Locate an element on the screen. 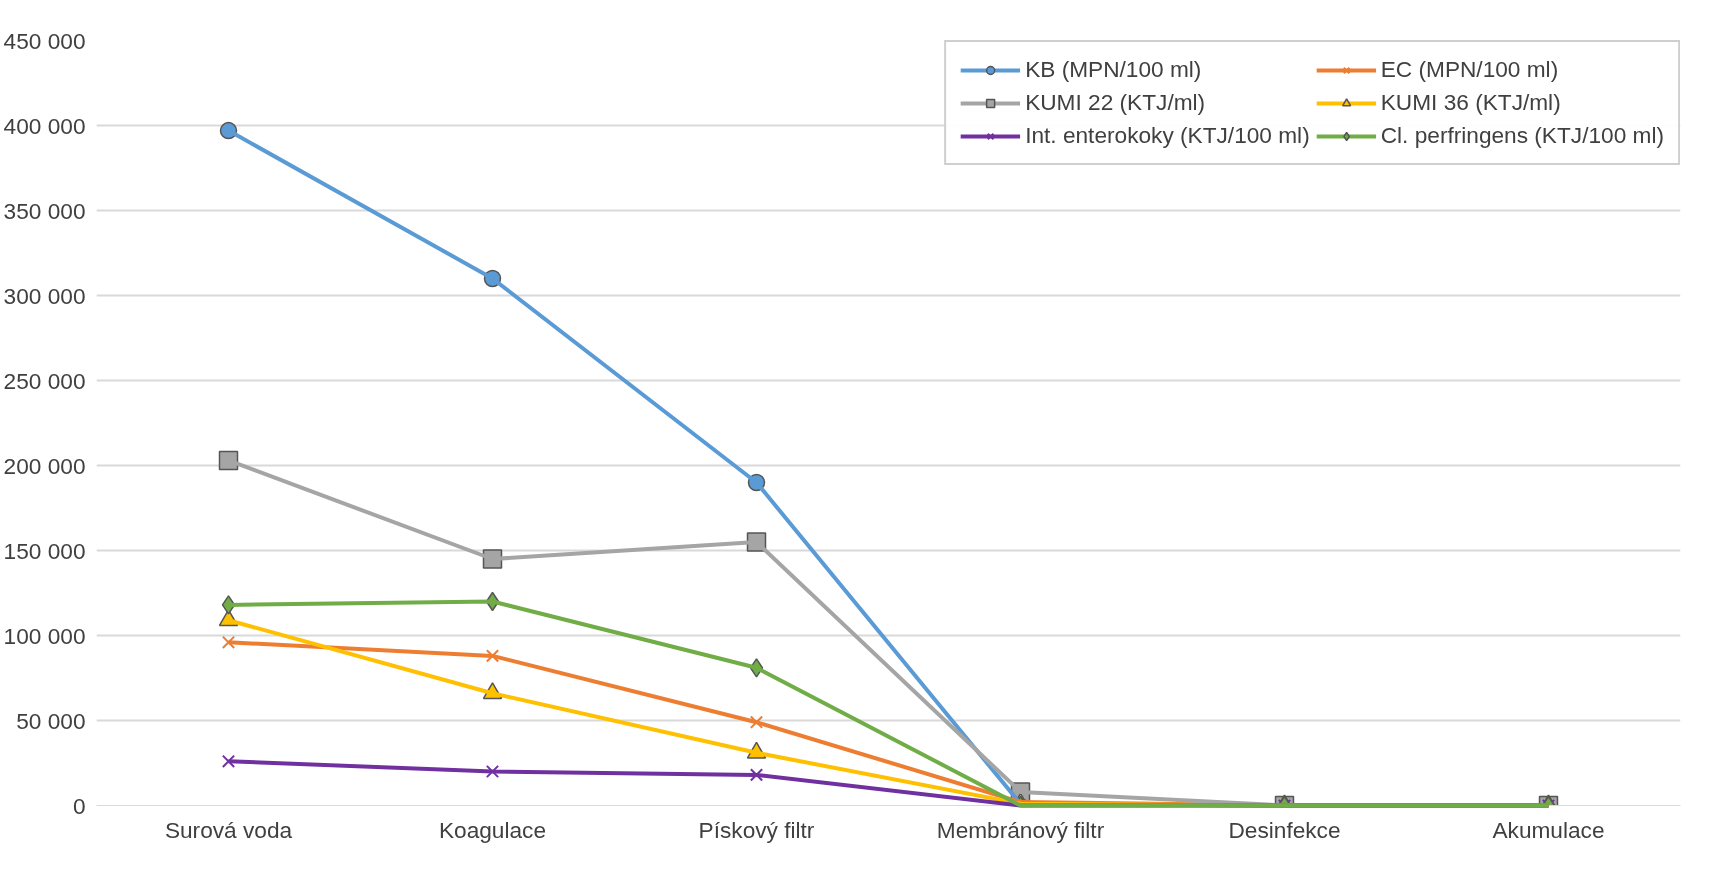 The image size is (1729, 873). legend-label: KB (MPN/100 ml) is located at coordinates (1113, 69).